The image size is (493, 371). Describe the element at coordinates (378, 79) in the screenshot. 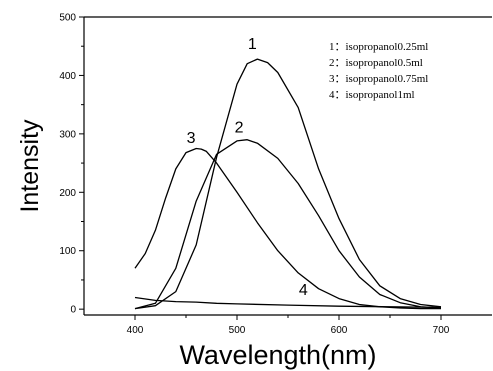

I see `legend-entry: 3：isopropanol0.75ml` at that location.